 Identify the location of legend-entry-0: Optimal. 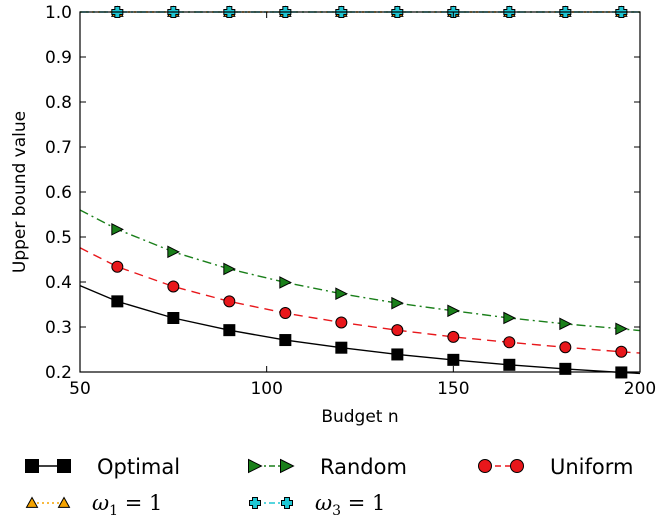
(102, 467).